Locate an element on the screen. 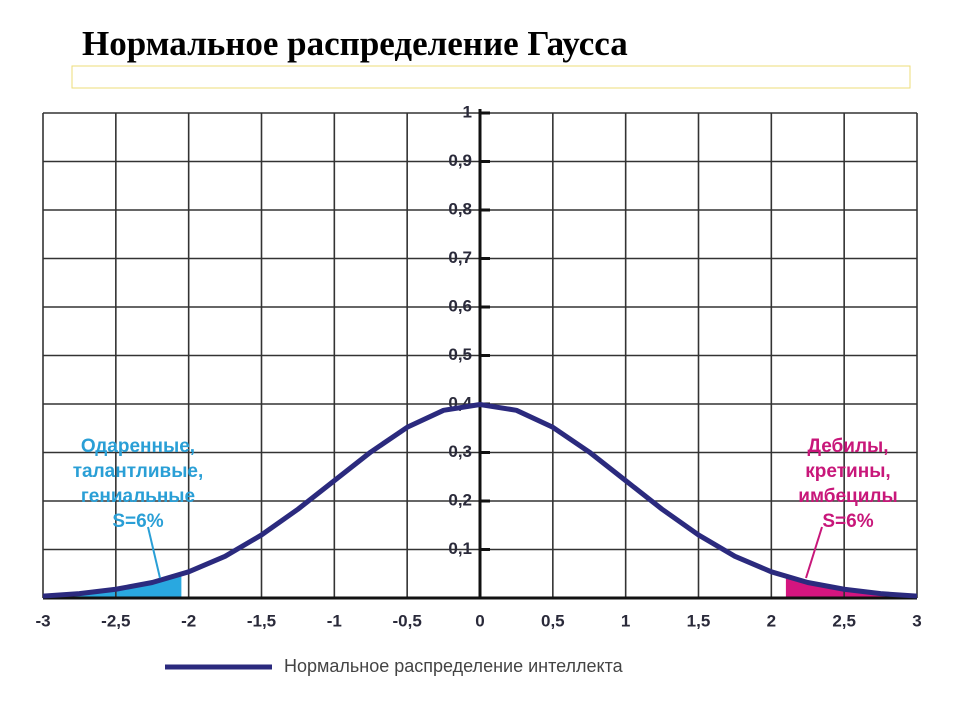 The image size is (960, 720). annotation: гениальные is located at coordinates (138, 496).